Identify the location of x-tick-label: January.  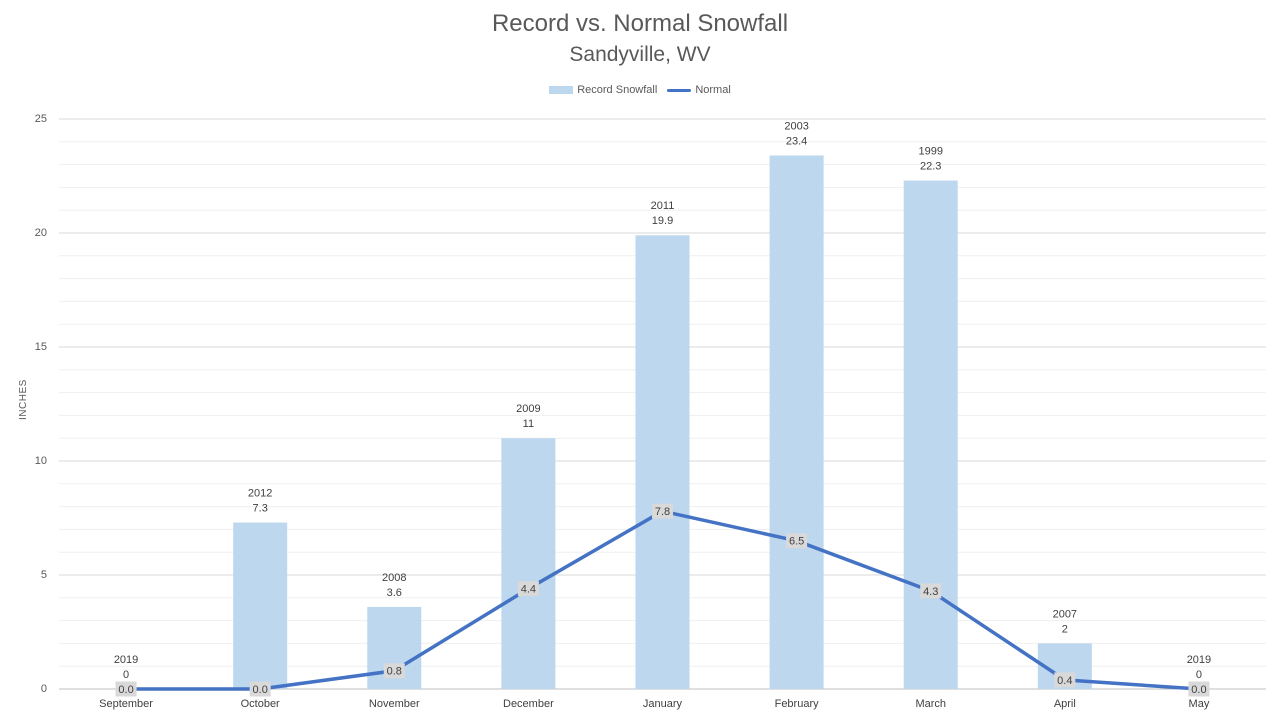
(663, 704).